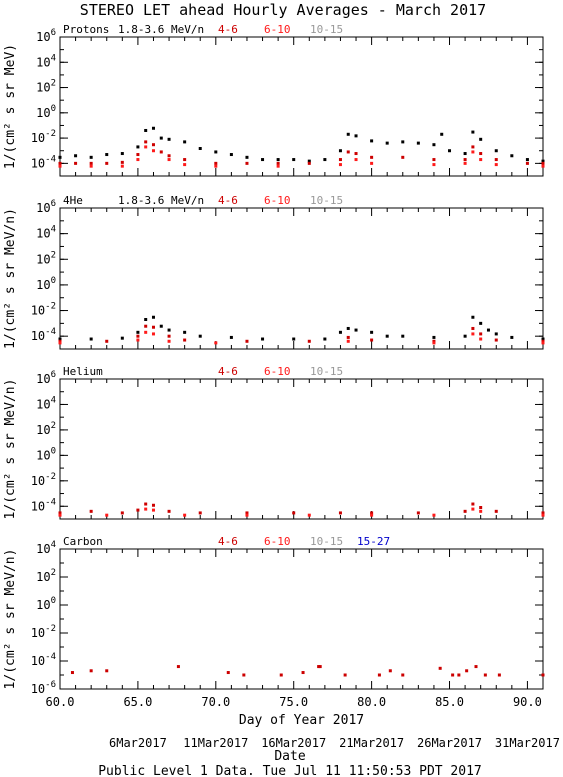  I want to click on date-axis-label: Date, so click(289, 756).